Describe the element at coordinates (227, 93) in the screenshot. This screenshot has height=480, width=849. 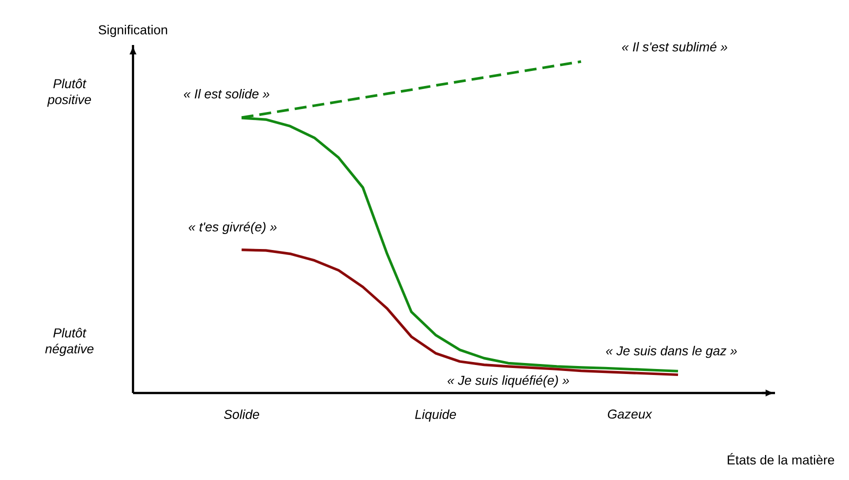
I see `annotation: « Il est solide »` at that location.